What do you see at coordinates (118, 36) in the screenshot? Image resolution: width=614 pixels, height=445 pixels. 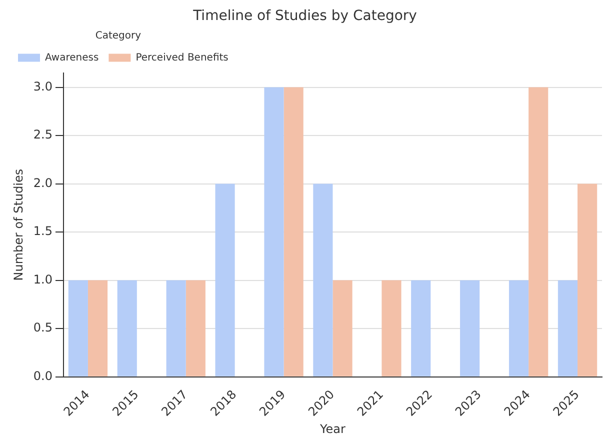 I see `legend-title: Category` at bounding box center [118, 36].